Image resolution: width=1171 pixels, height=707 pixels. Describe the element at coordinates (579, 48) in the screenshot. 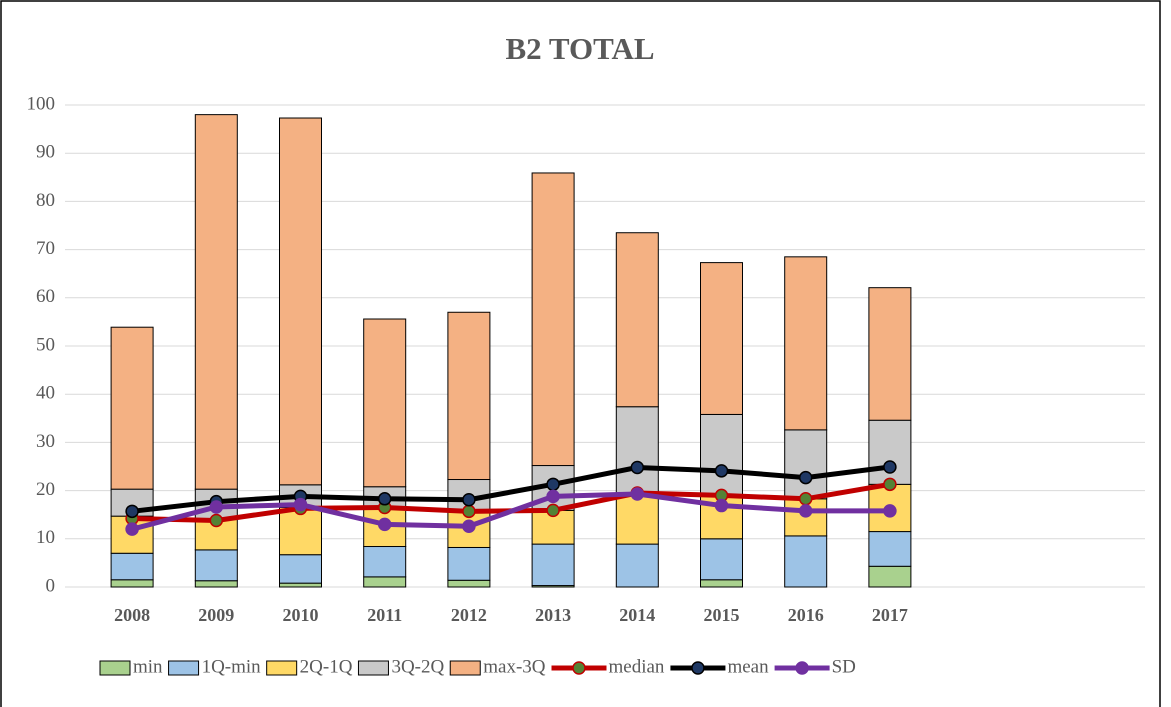

I see `chart-title: B2 TOTAL` at that location.